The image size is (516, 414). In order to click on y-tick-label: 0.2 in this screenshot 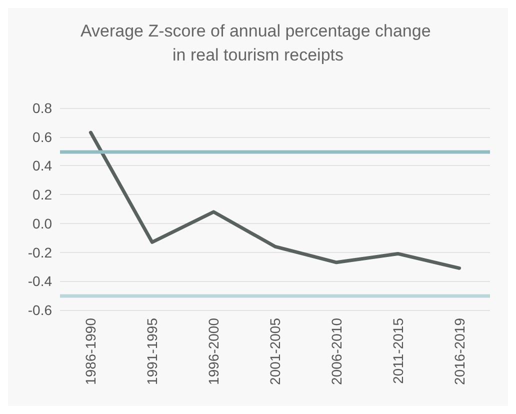, I will do `click(42, 194)`.